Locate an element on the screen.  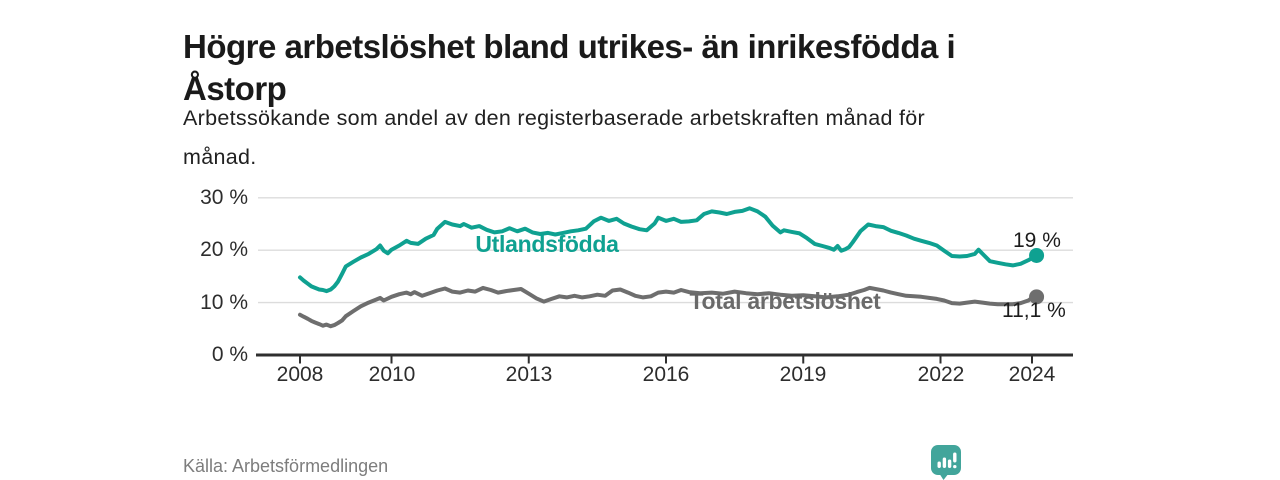
source-attribution: Källa: Arbetsförmedlingen is located at coordinates (286, 466).